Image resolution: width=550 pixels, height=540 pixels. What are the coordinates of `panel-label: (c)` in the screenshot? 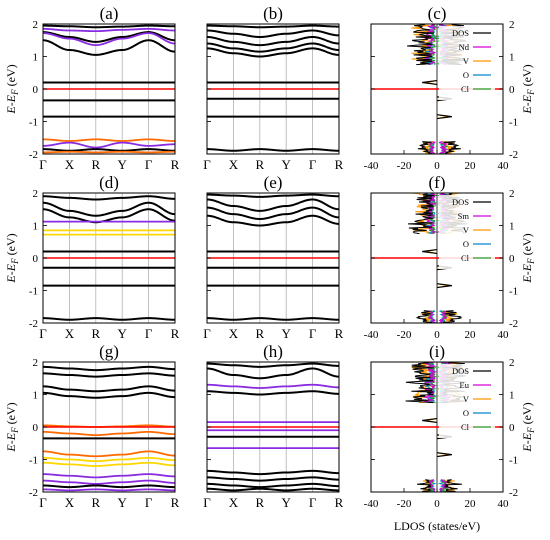 It's located at (437, 13).